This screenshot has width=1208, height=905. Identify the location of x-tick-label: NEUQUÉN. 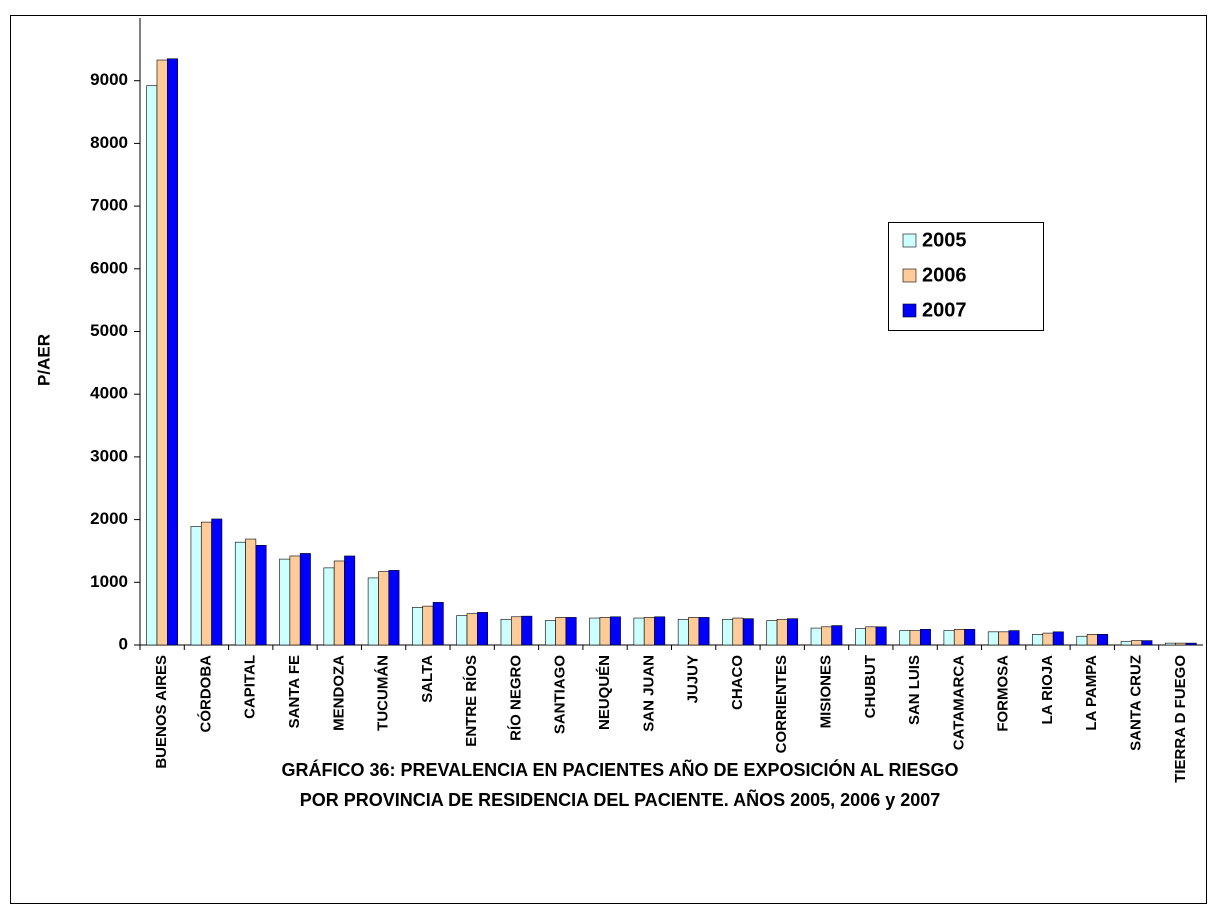
(604, 692).